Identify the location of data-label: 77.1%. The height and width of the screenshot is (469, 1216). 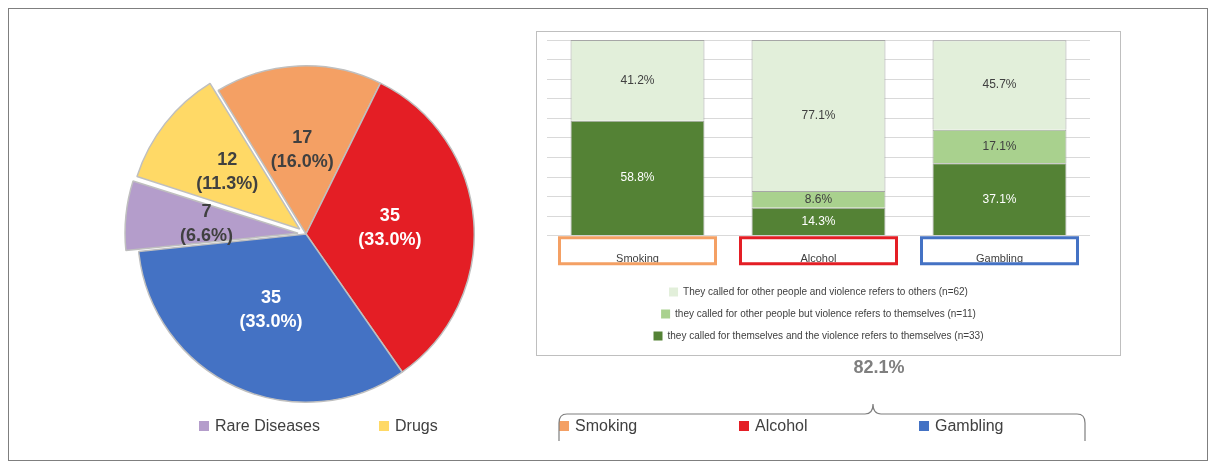
(818, 114).